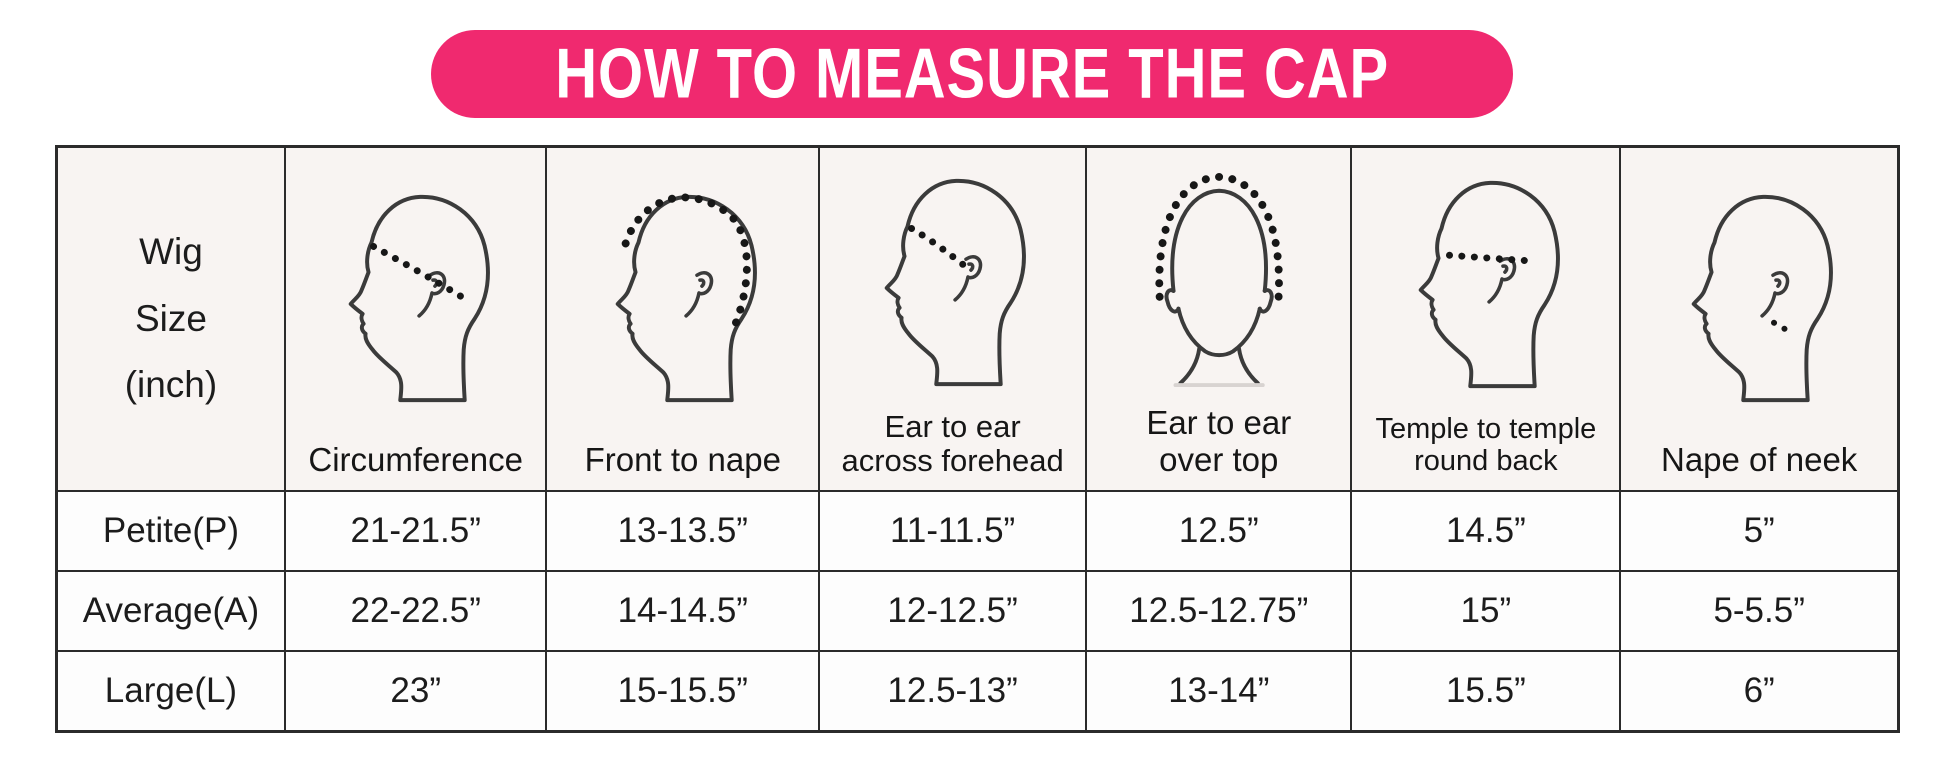 The image size is (1946, 763). I want to click on petite-ear-to-ear-across-forehead: 11-11.5”, so click(953, 531).